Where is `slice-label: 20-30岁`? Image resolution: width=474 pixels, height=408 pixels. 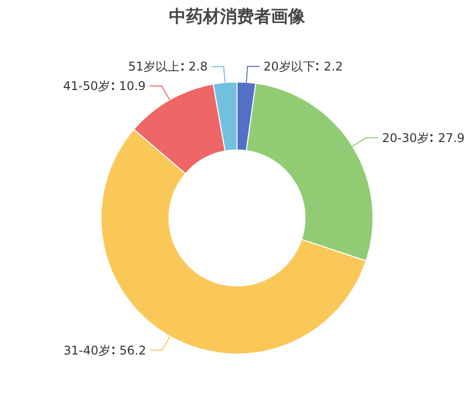
slice-label: 20-30岁 is located at coordinates (405, 137).